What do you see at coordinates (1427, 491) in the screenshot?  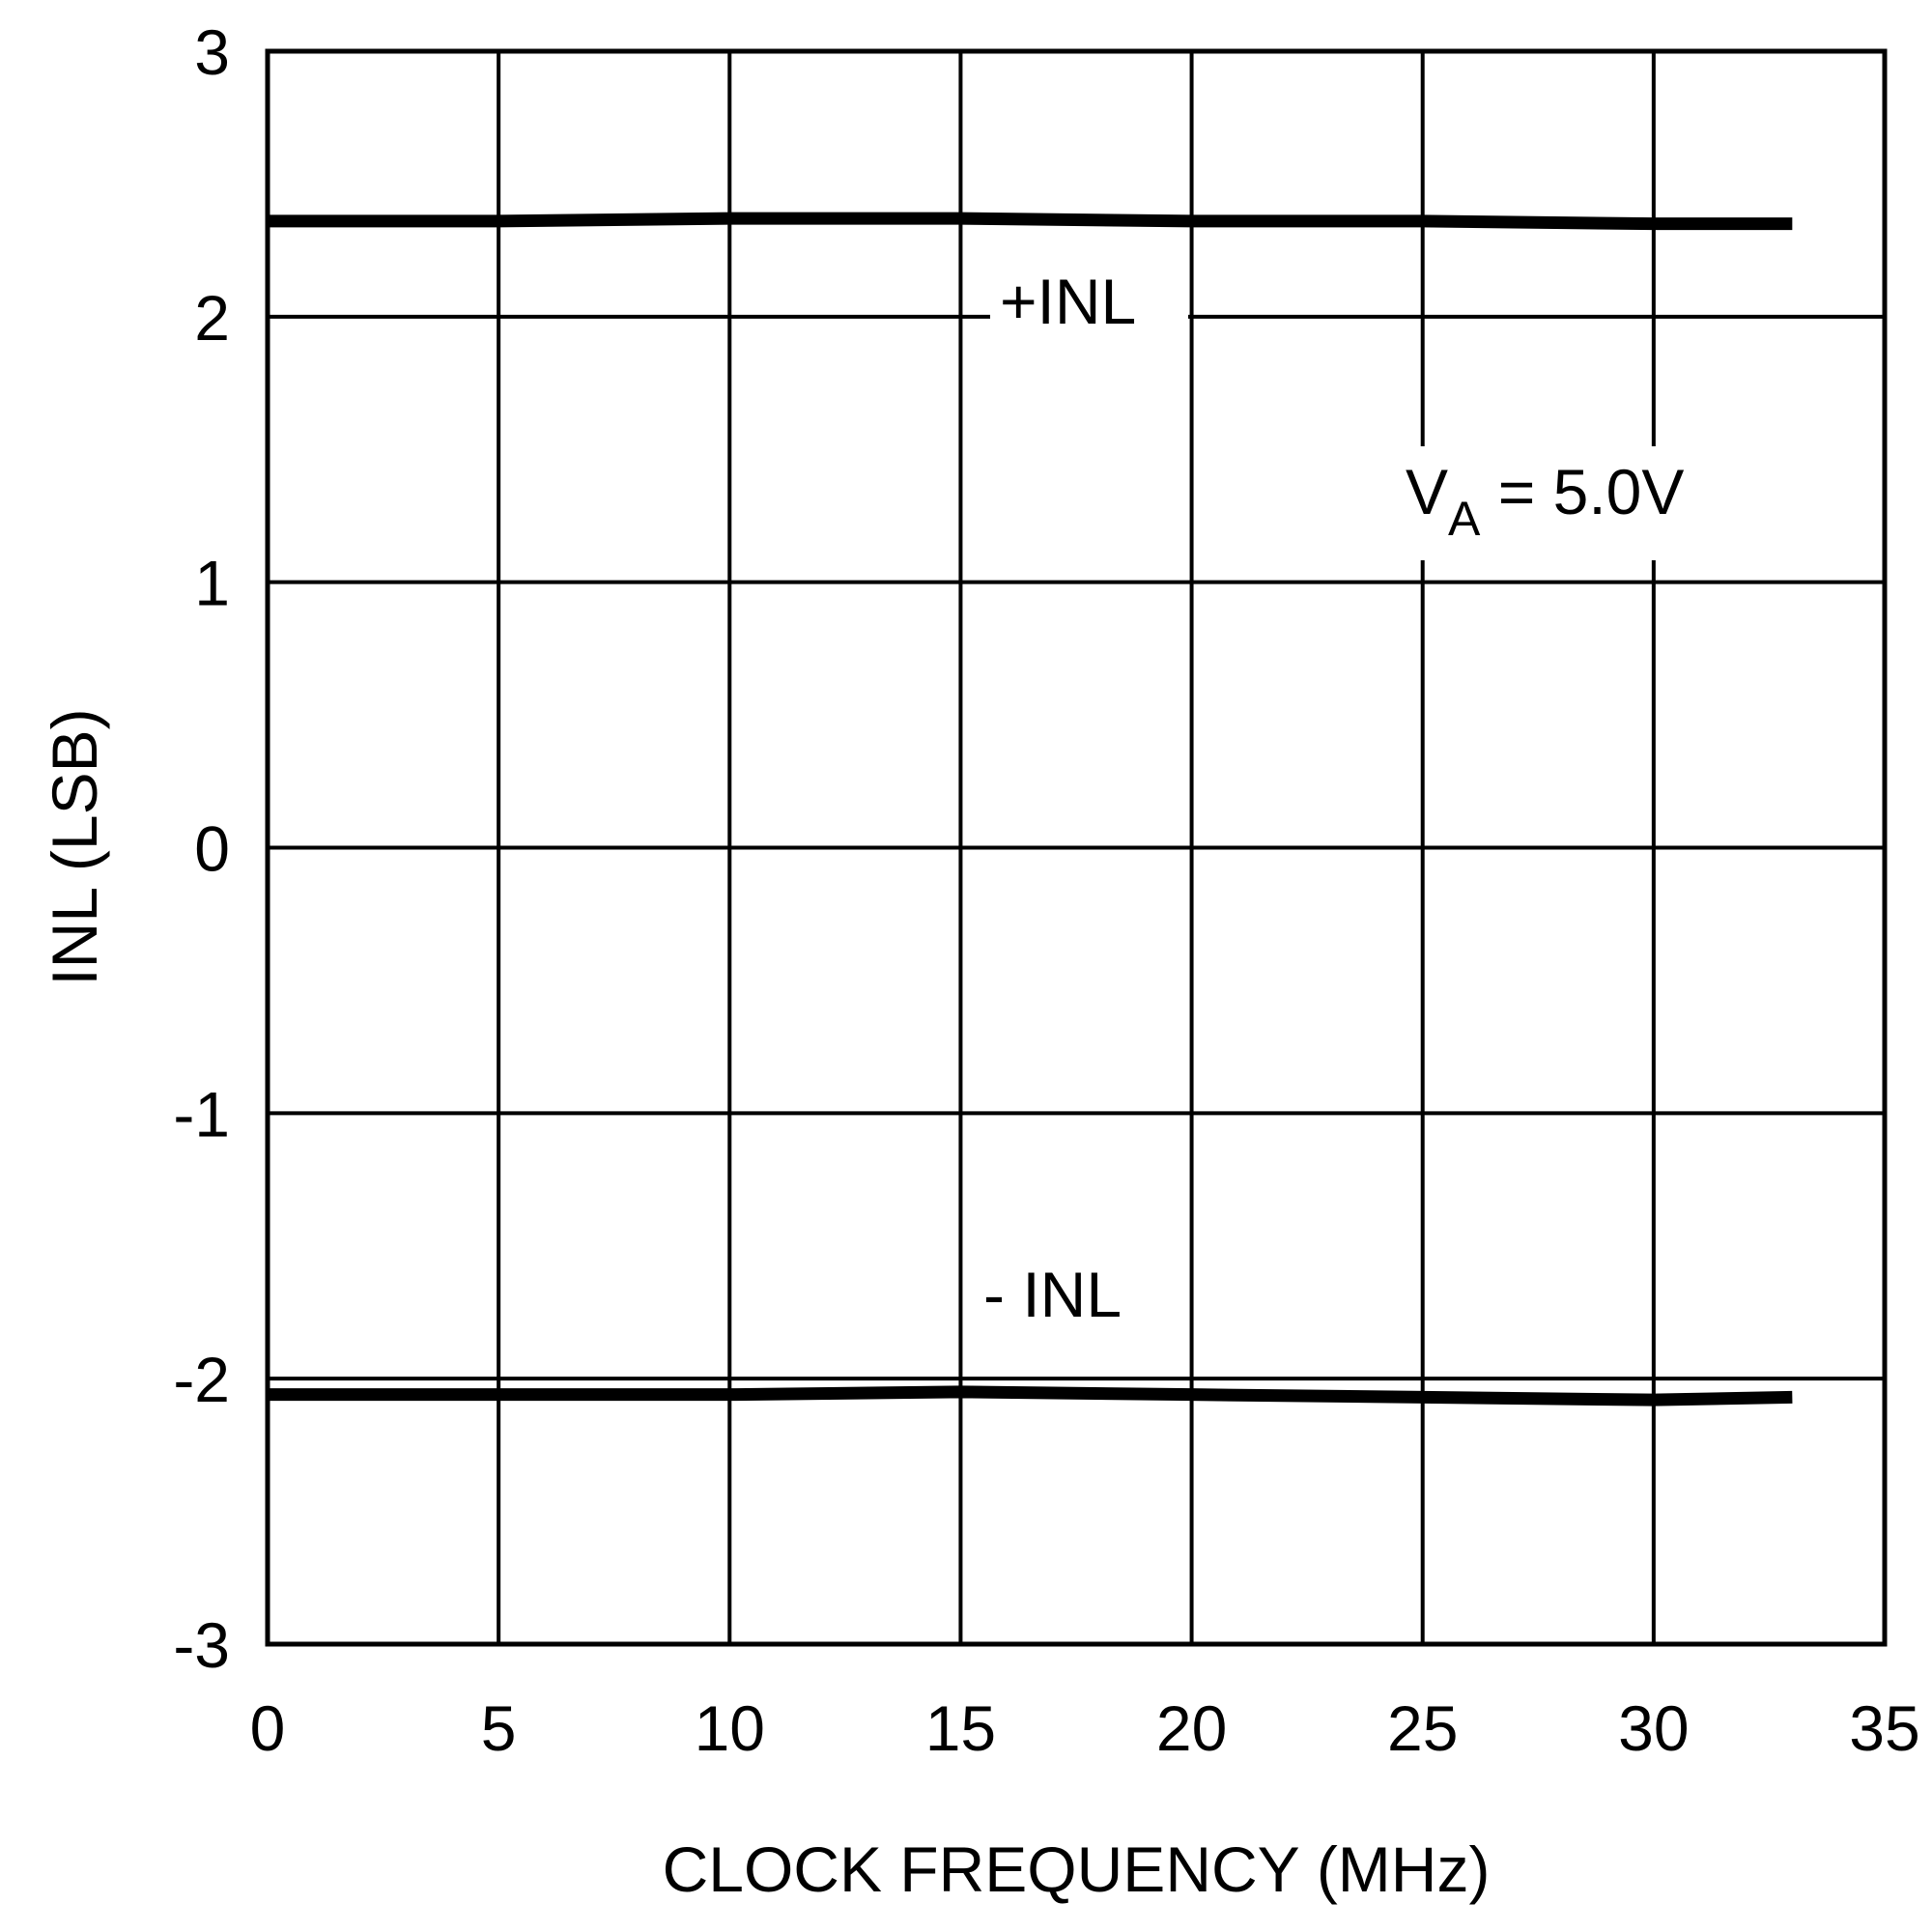 I see `condition-main: V` at bounding box center [1427, 491].